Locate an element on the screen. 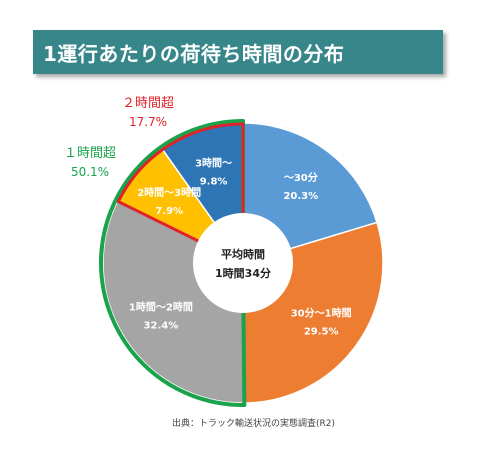 The height and width of the screenshot is (465, 496). slice-value-4: 7.9% is located at coordinates (169, 211).